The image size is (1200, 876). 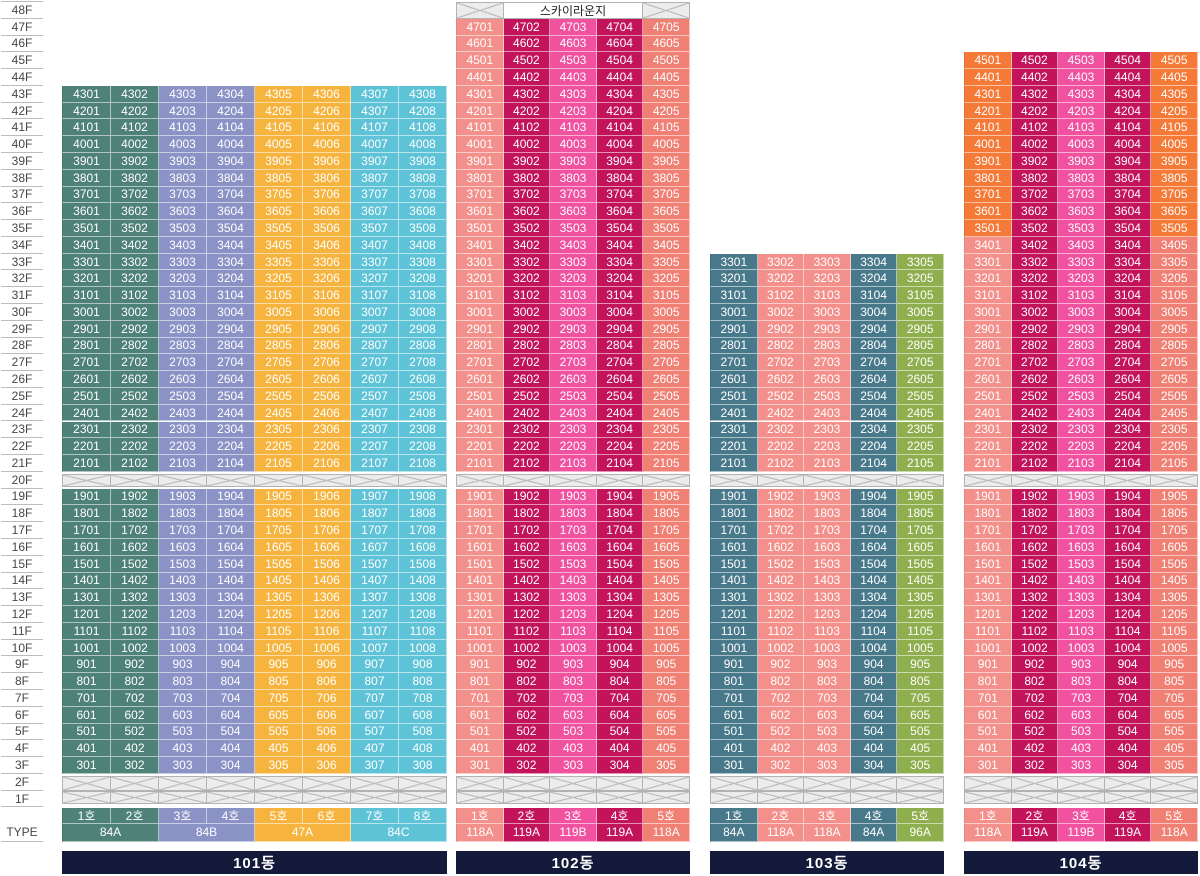 I want to click on unit-cell: 3104, so click(x=1128, y=296).